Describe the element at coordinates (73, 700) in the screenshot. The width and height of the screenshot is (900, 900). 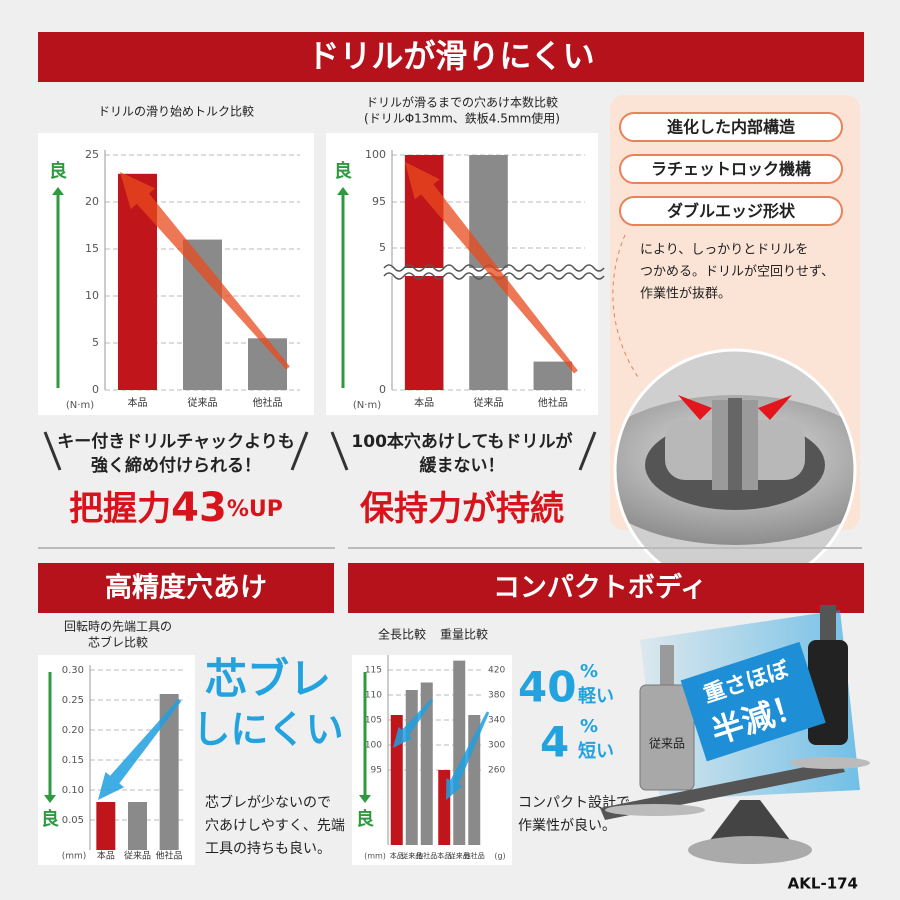
I see `tick-label: 0.25` at that location.